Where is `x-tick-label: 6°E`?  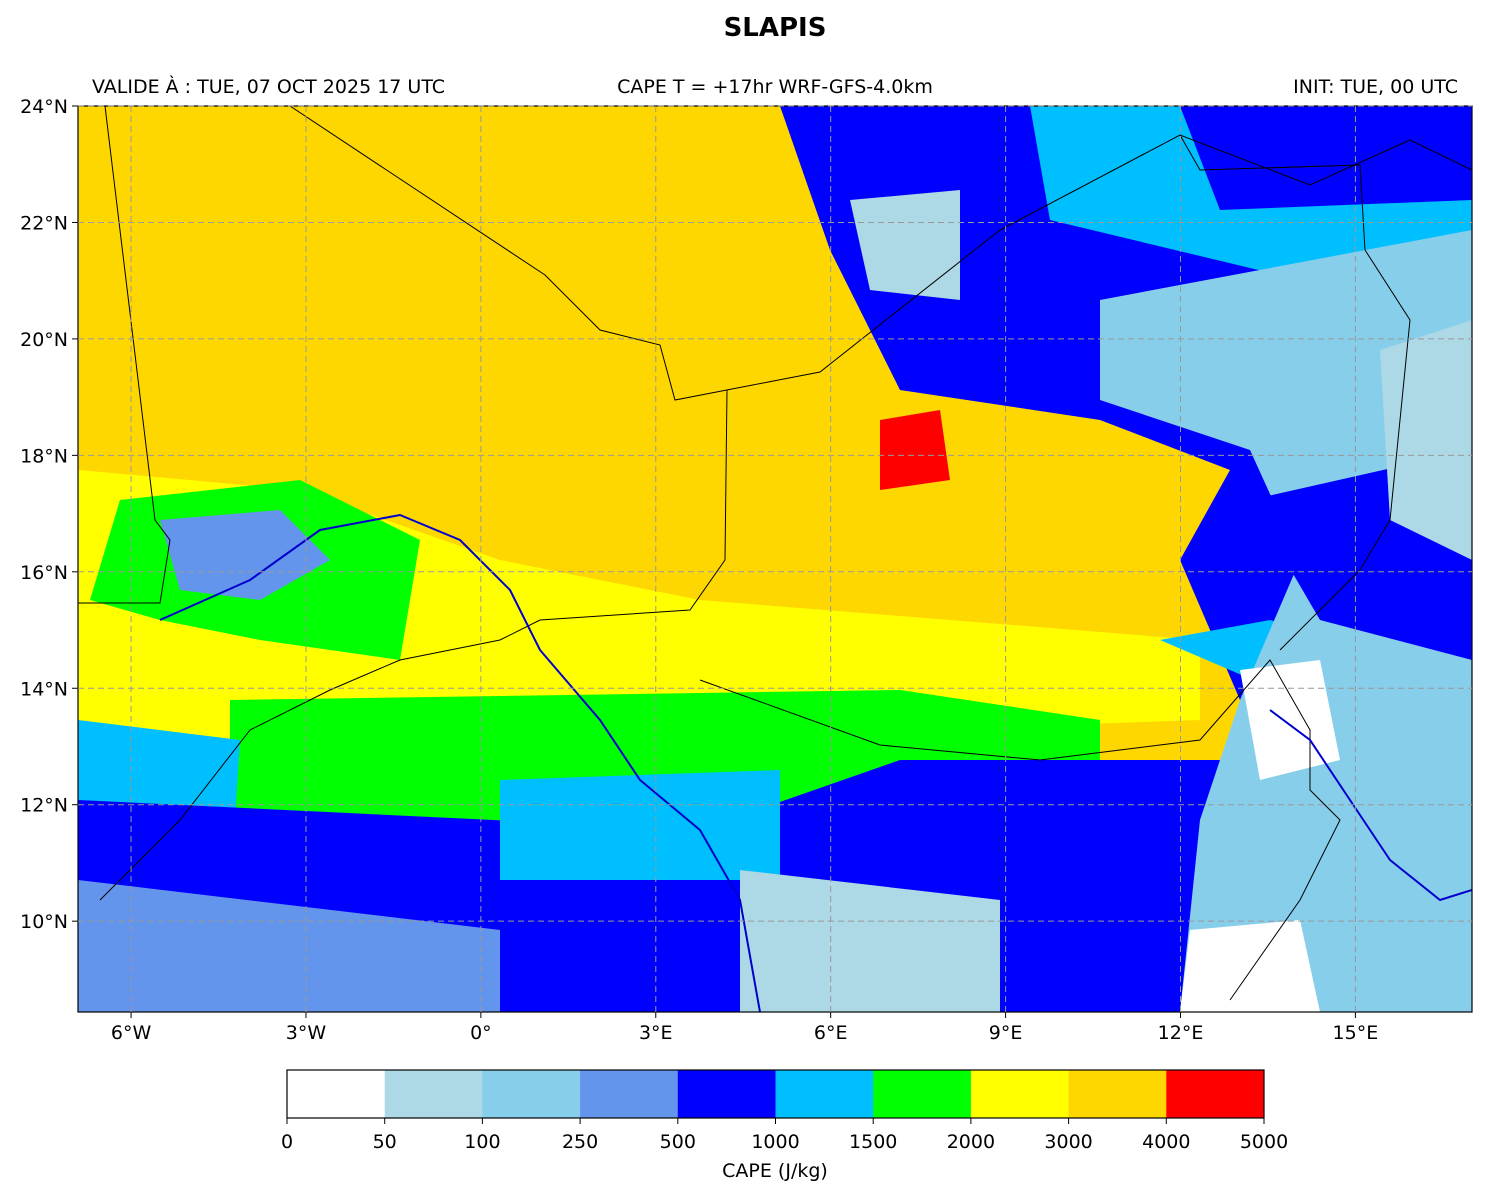
x-tick-label: 6°E is located at coordinates (831, 1033).